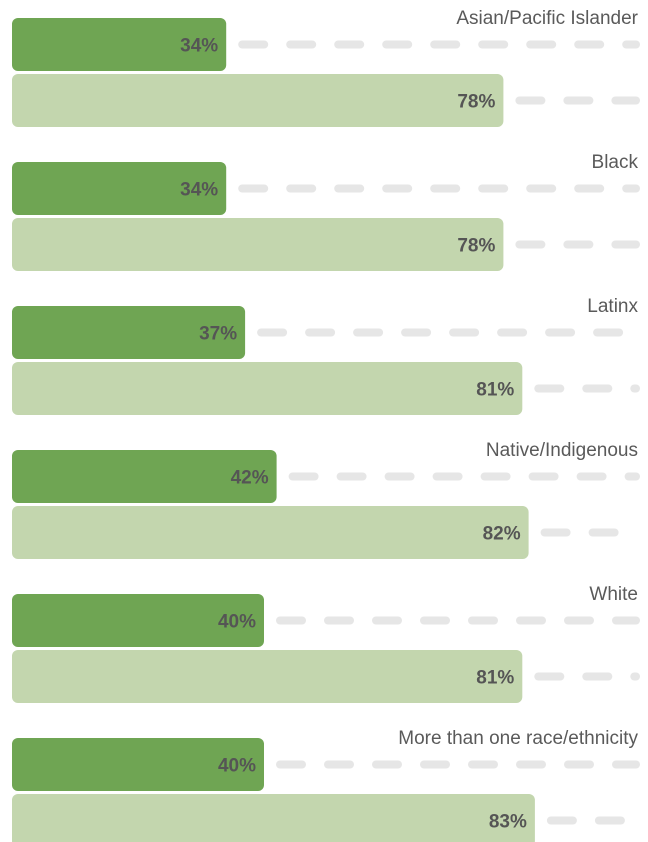 Image resolution: width=648 pixels, height=842 pixels. What do you see at coordinates (508, 822) in the screenshot?
I see `value-label: 83%` at bounding box center [508, 822].